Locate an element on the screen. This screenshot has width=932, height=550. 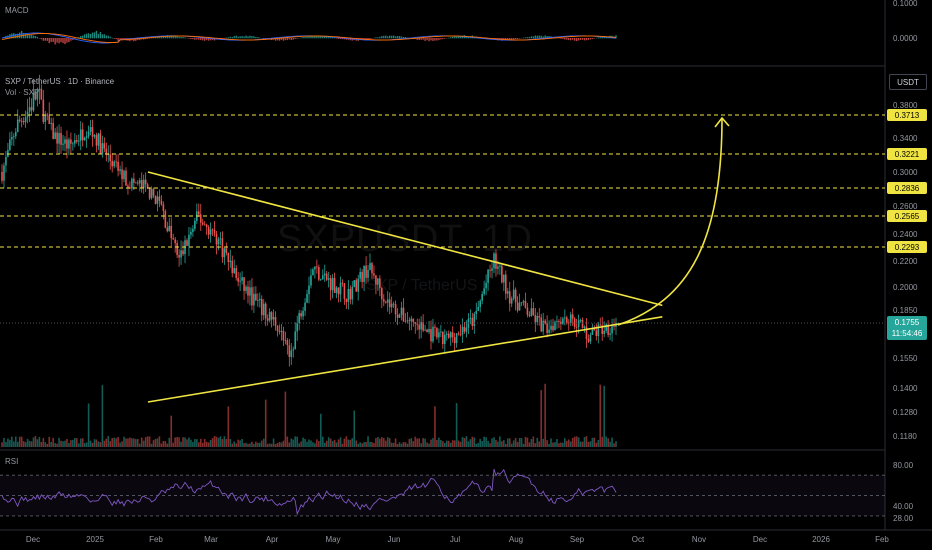
x-tick-label: Nov is located at coordinates (699, 539).